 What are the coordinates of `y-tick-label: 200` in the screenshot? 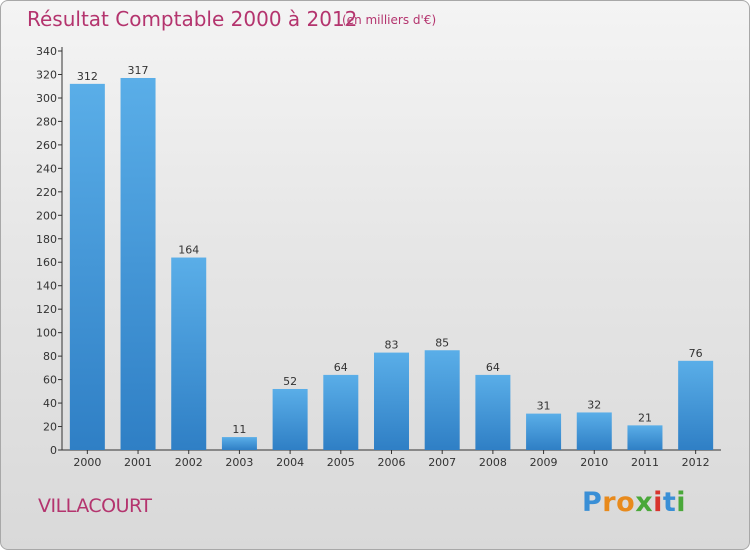 It's located at (46, 215).